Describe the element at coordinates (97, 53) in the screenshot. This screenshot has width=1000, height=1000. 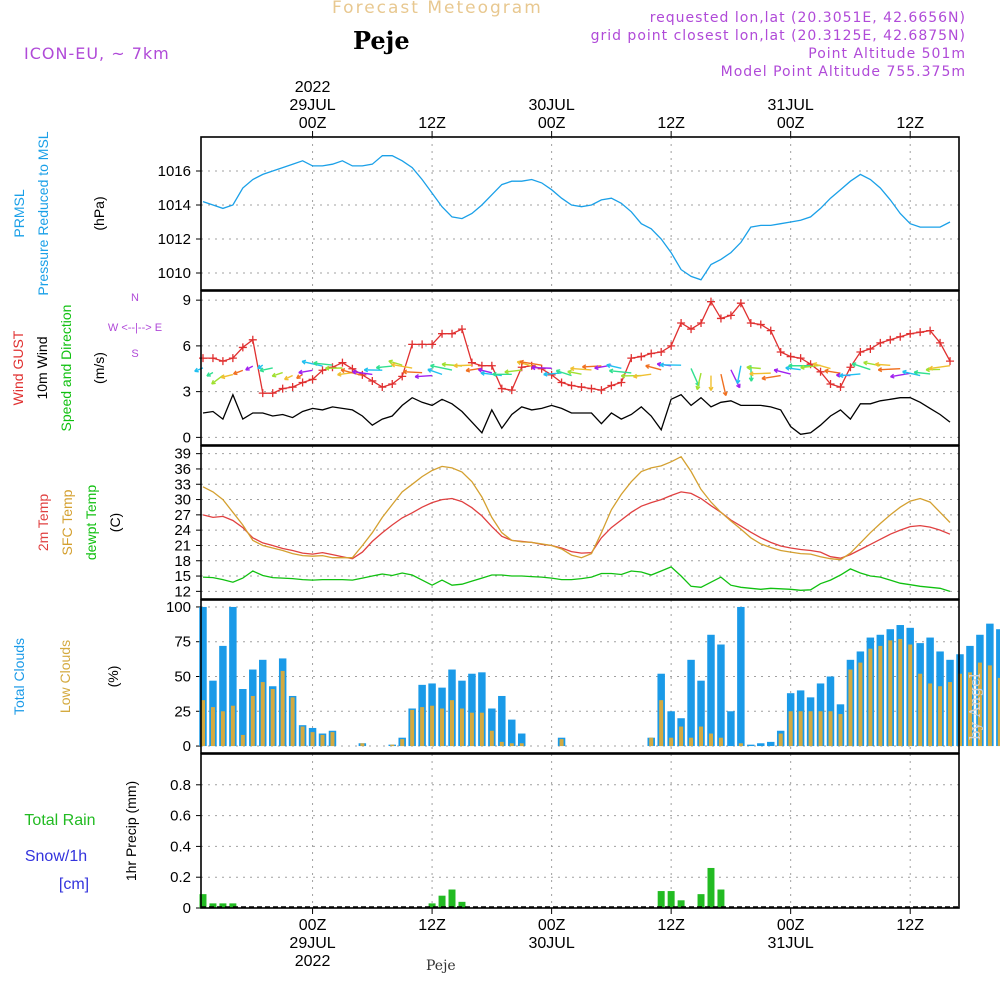
I see `model-label: ICON-EU, ~ 7km` at that location.